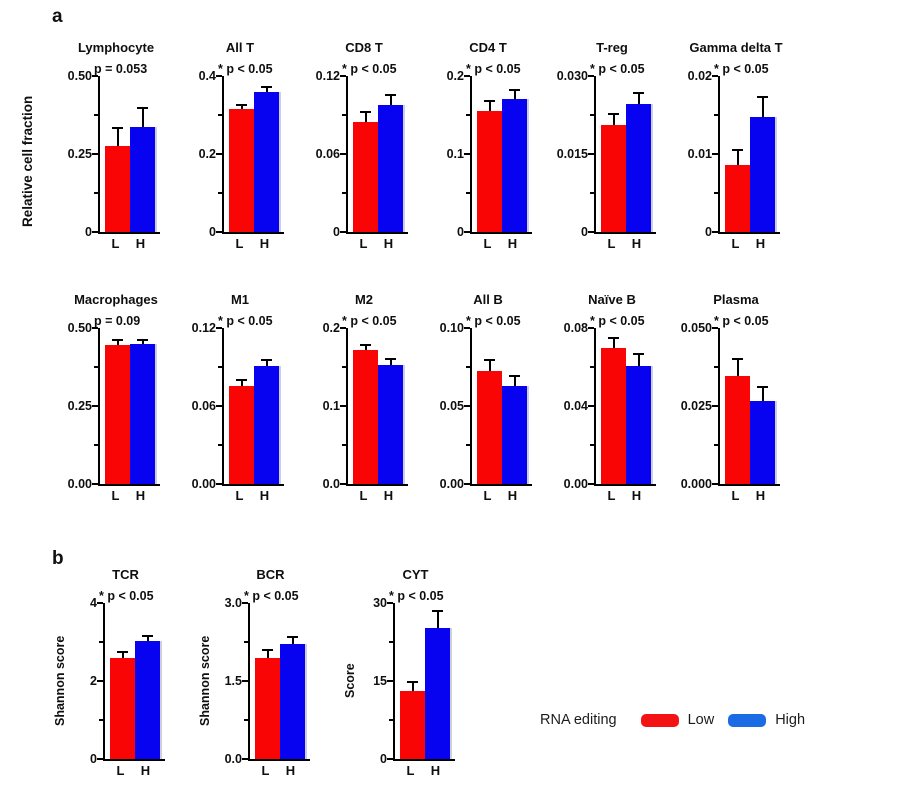 Image resolution: width=903 pixels, height=789 pixels. I want to click on chart-title: CYT, so click(415, 574).